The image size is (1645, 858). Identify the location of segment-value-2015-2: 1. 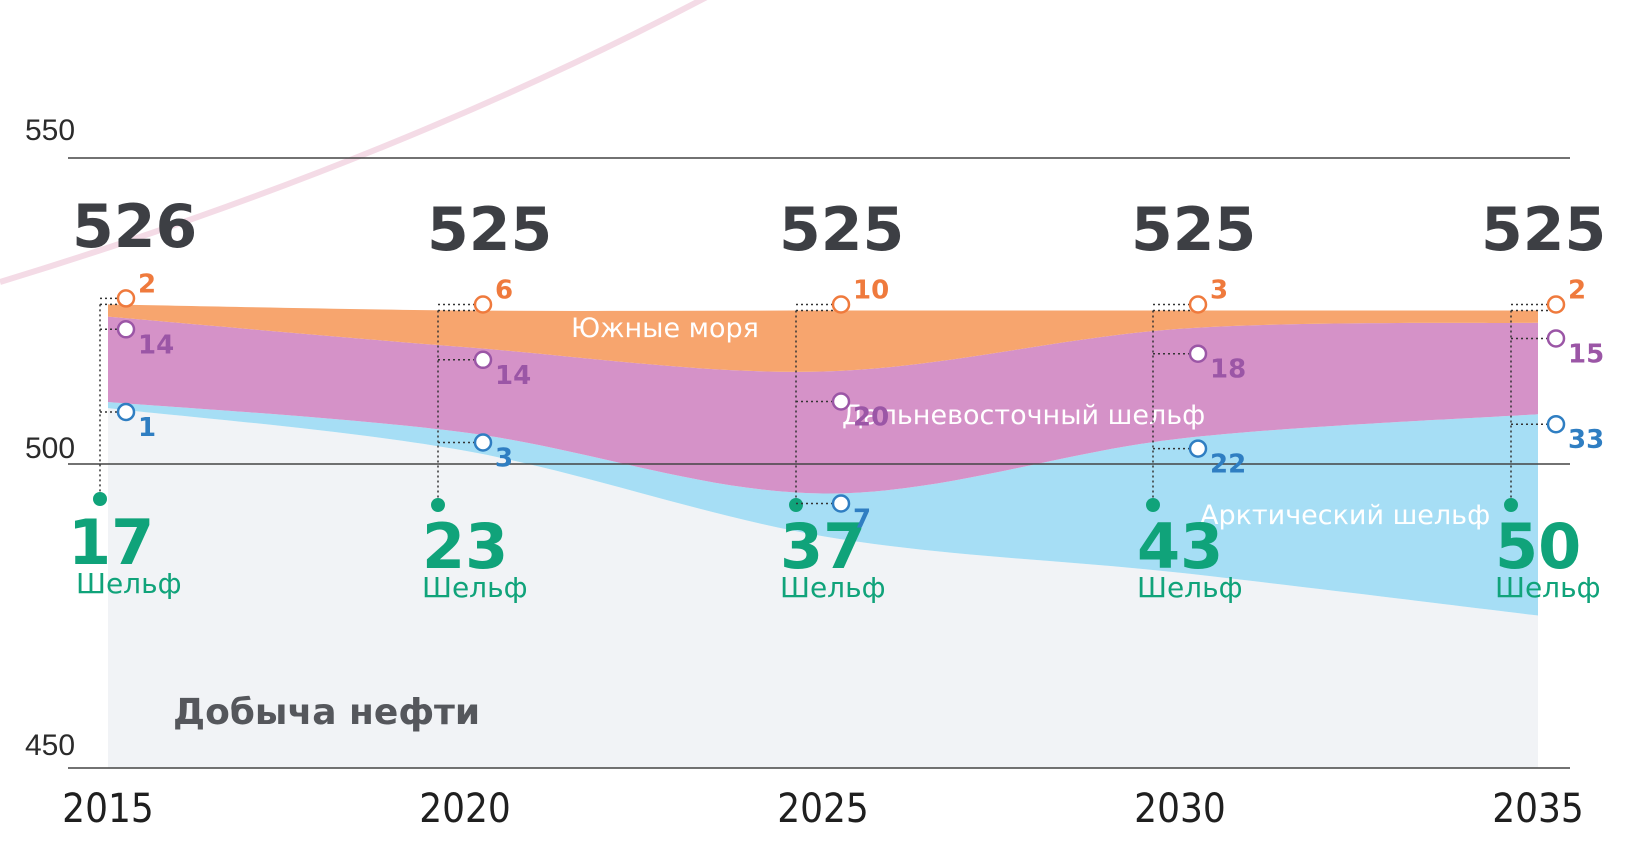
(147, 428).